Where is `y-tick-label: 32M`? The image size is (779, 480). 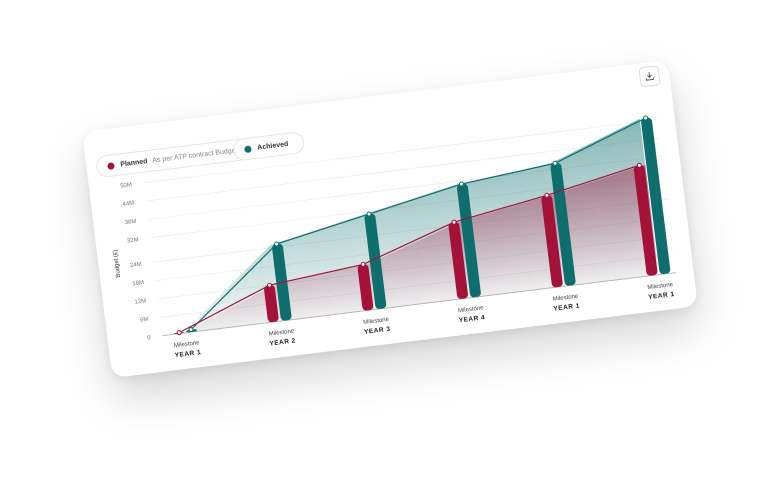 y-tick-label: 32M is located at coordinates (133, 240).